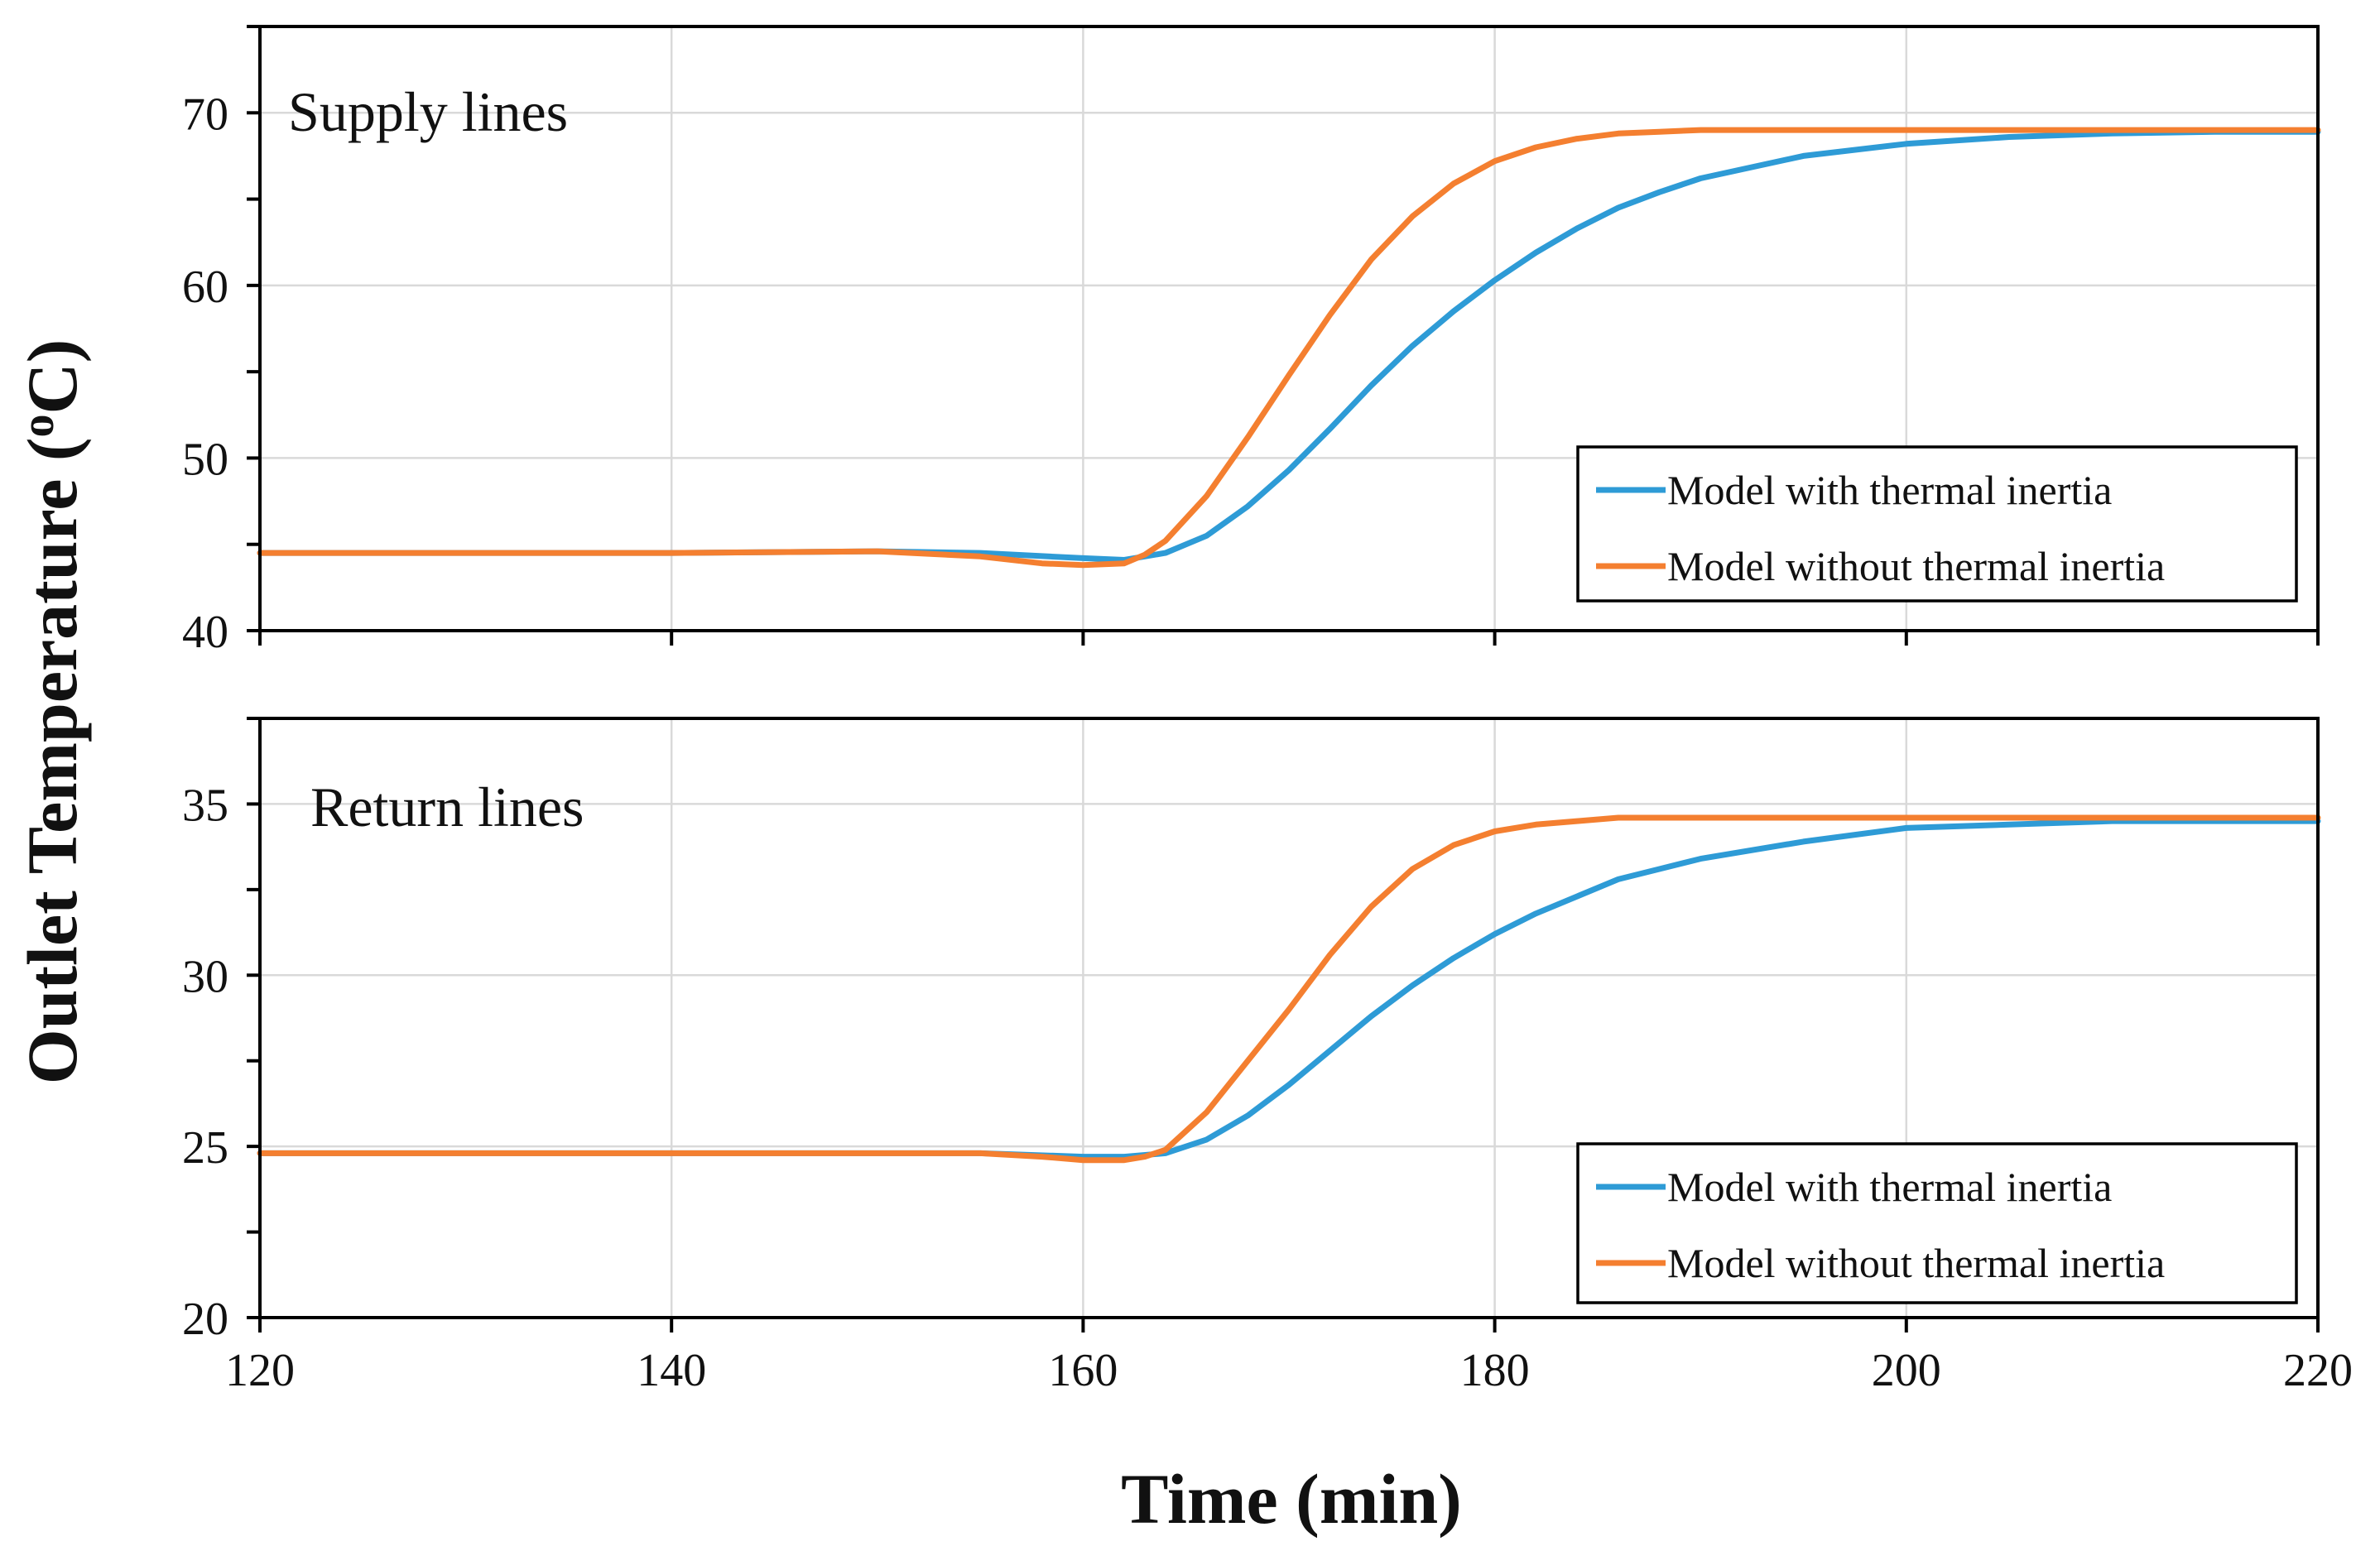 The image size is (2380, 1551). Describe the element at coordinates (205, 1319) in the screenshot. I see `y-tick-label: 20` at that location.